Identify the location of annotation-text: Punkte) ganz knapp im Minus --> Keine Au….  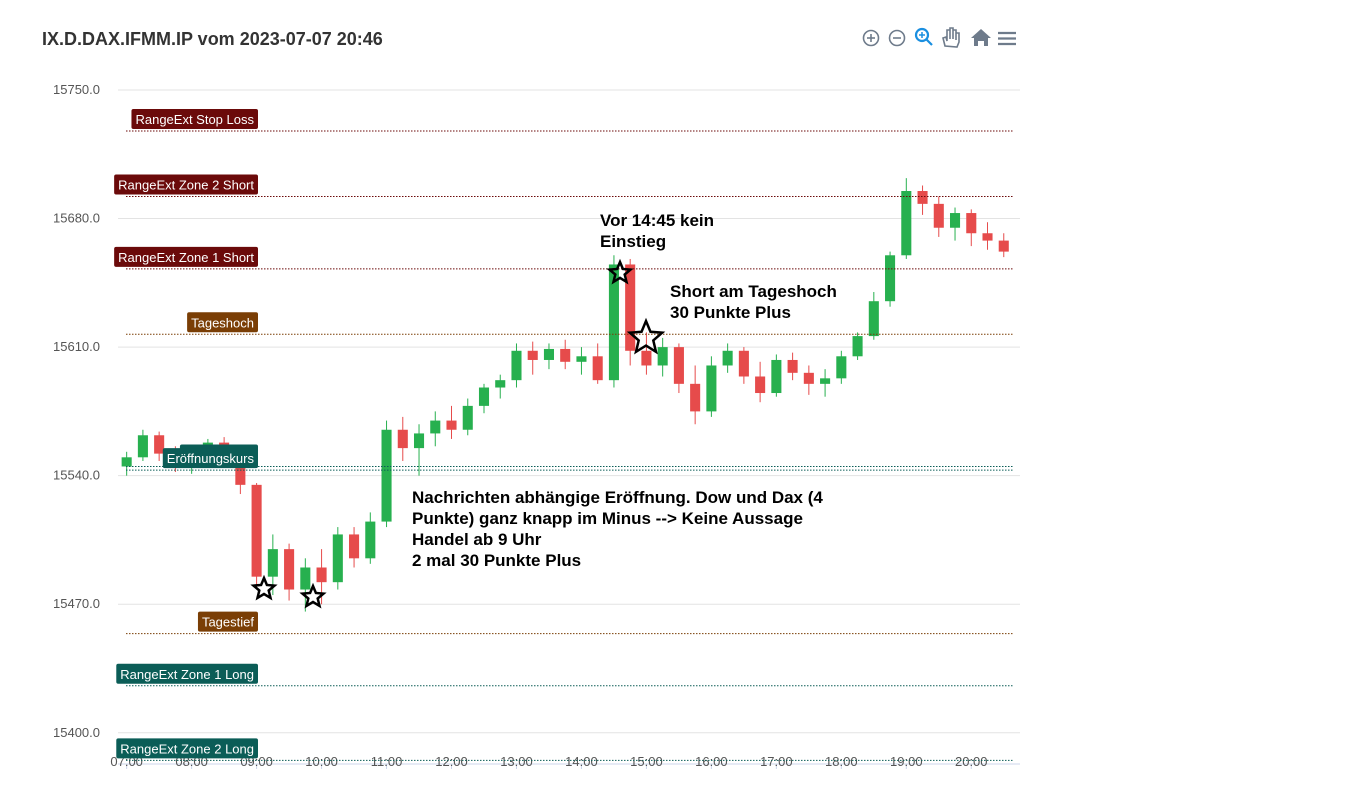
(607, 518).